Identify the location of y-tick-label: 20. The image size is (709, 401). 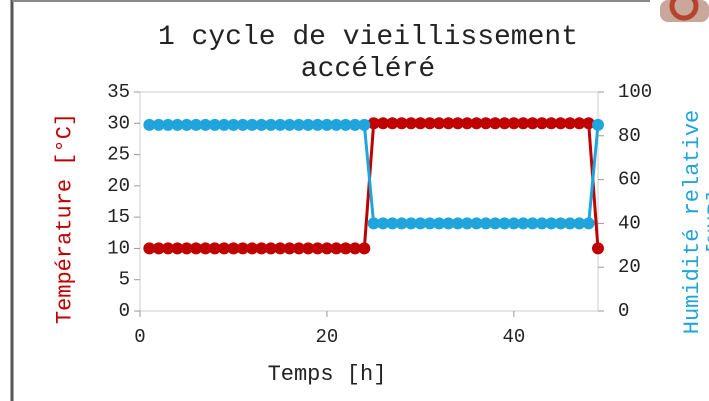
(118, 186).